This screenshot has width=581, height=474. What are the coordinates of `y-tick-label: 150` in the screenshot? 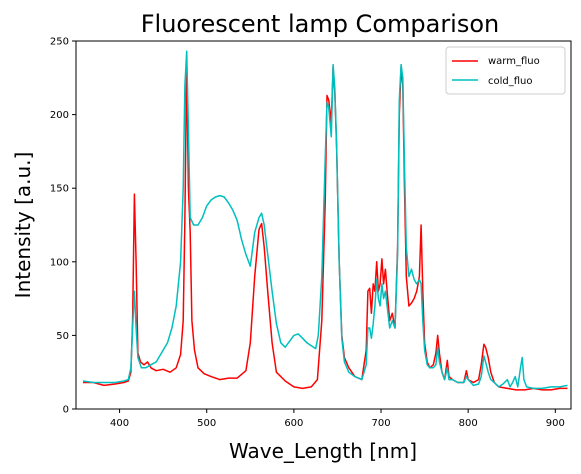 It's located at (59, 189).